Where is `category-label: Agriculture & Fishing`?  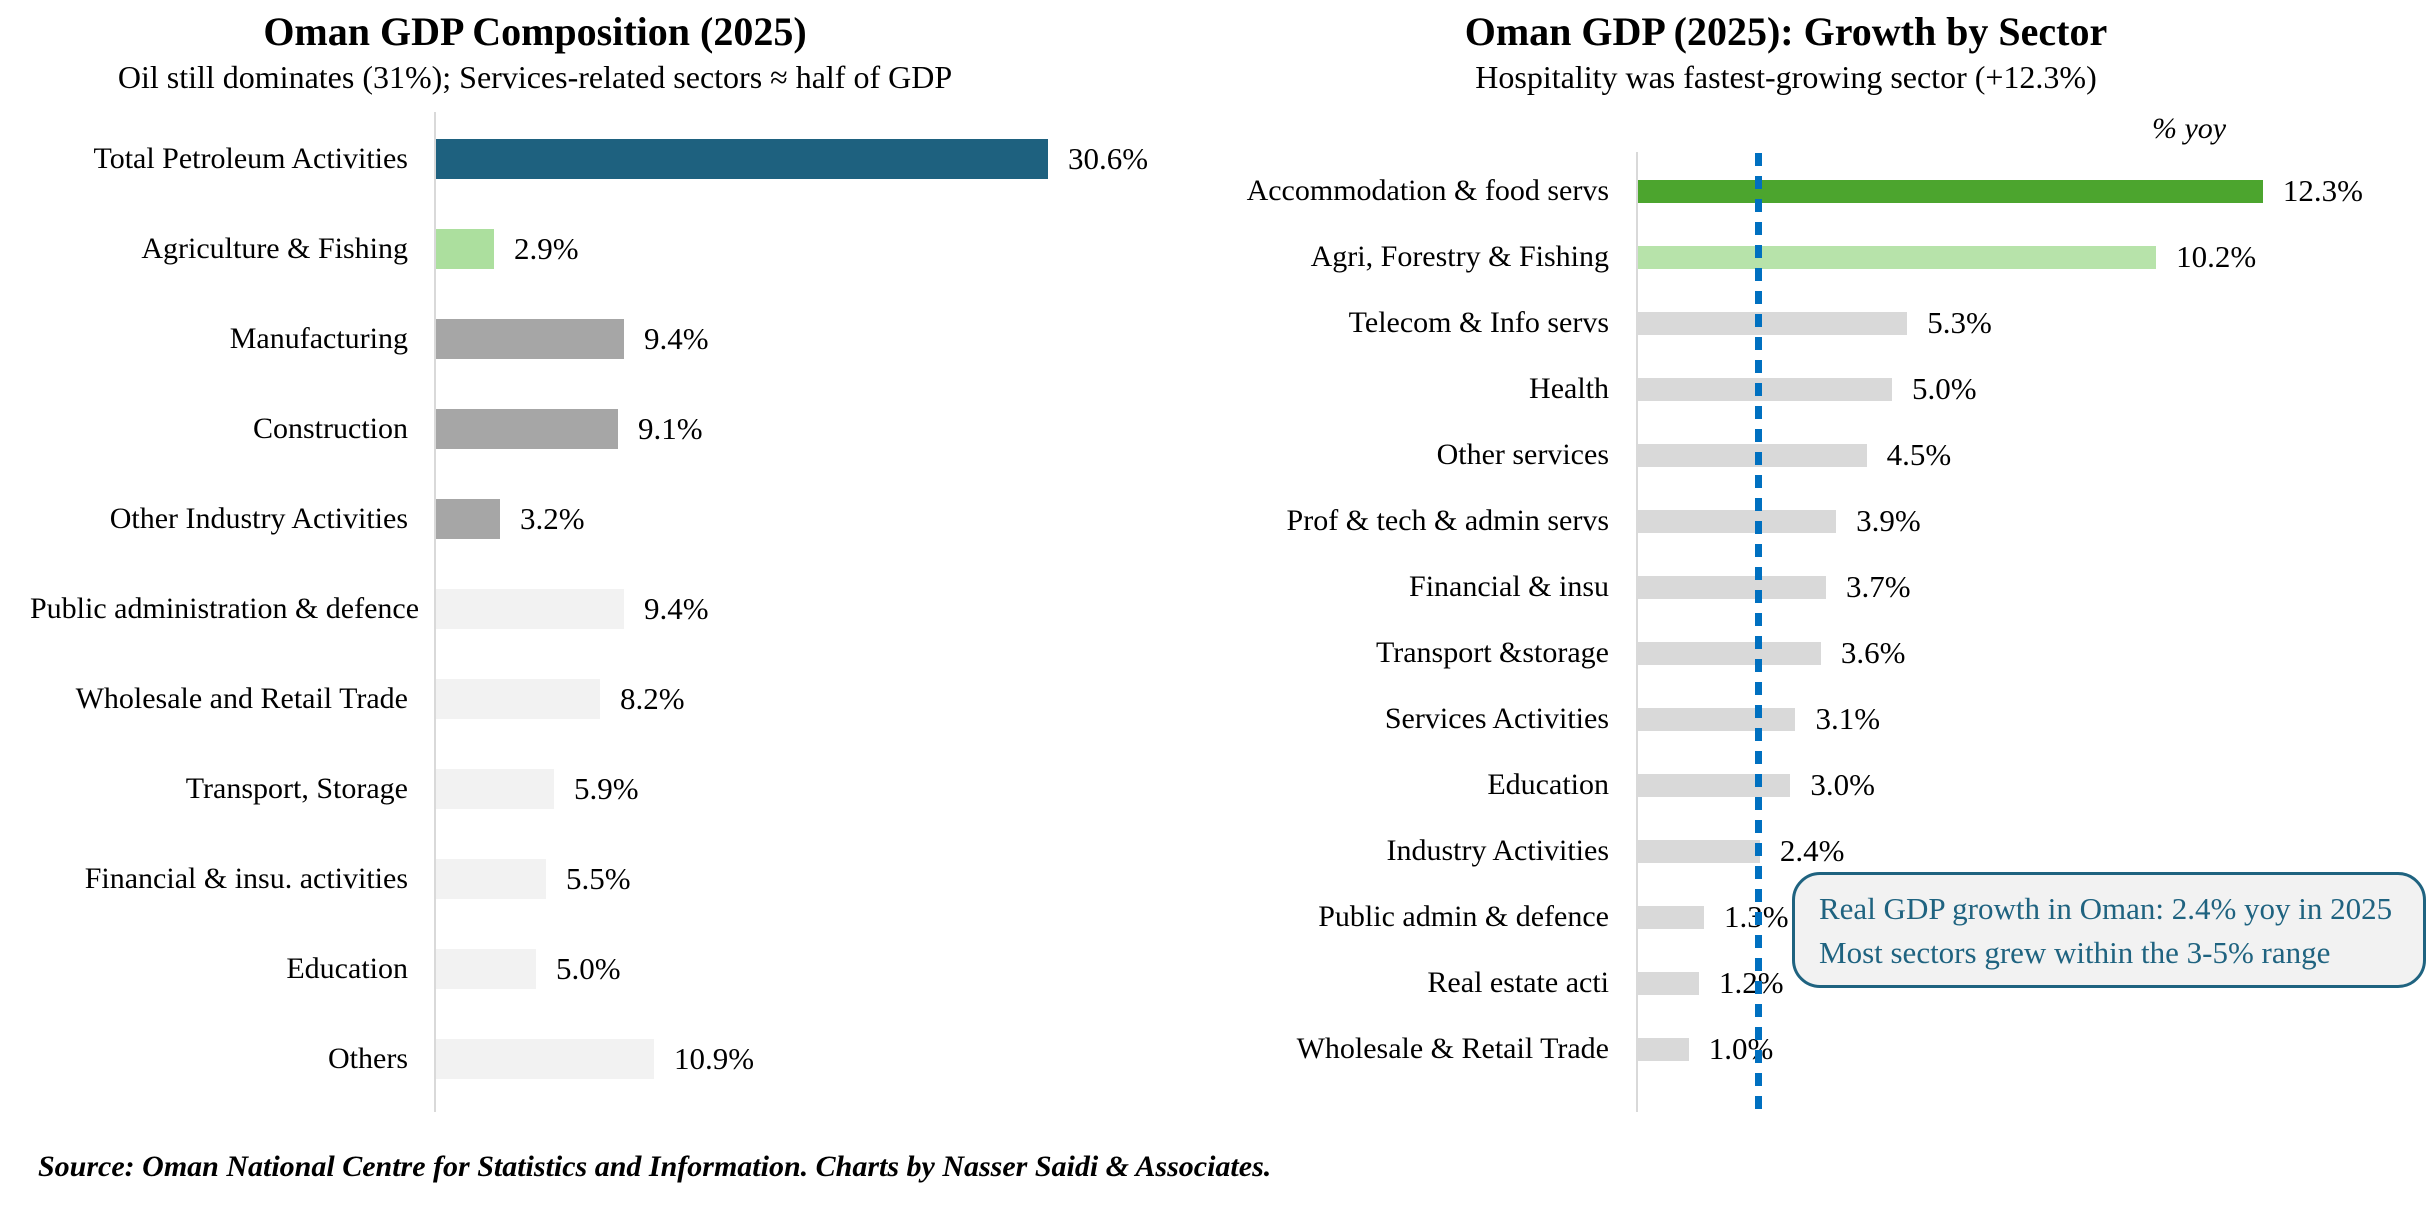
category-label: Agriculture & Fishing is located at coordinates (274, 248).